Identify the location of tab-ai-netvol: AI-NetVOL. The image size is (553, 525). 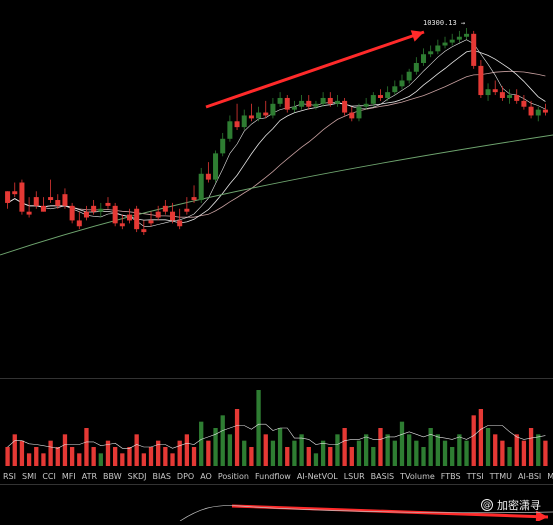
(317, 476).